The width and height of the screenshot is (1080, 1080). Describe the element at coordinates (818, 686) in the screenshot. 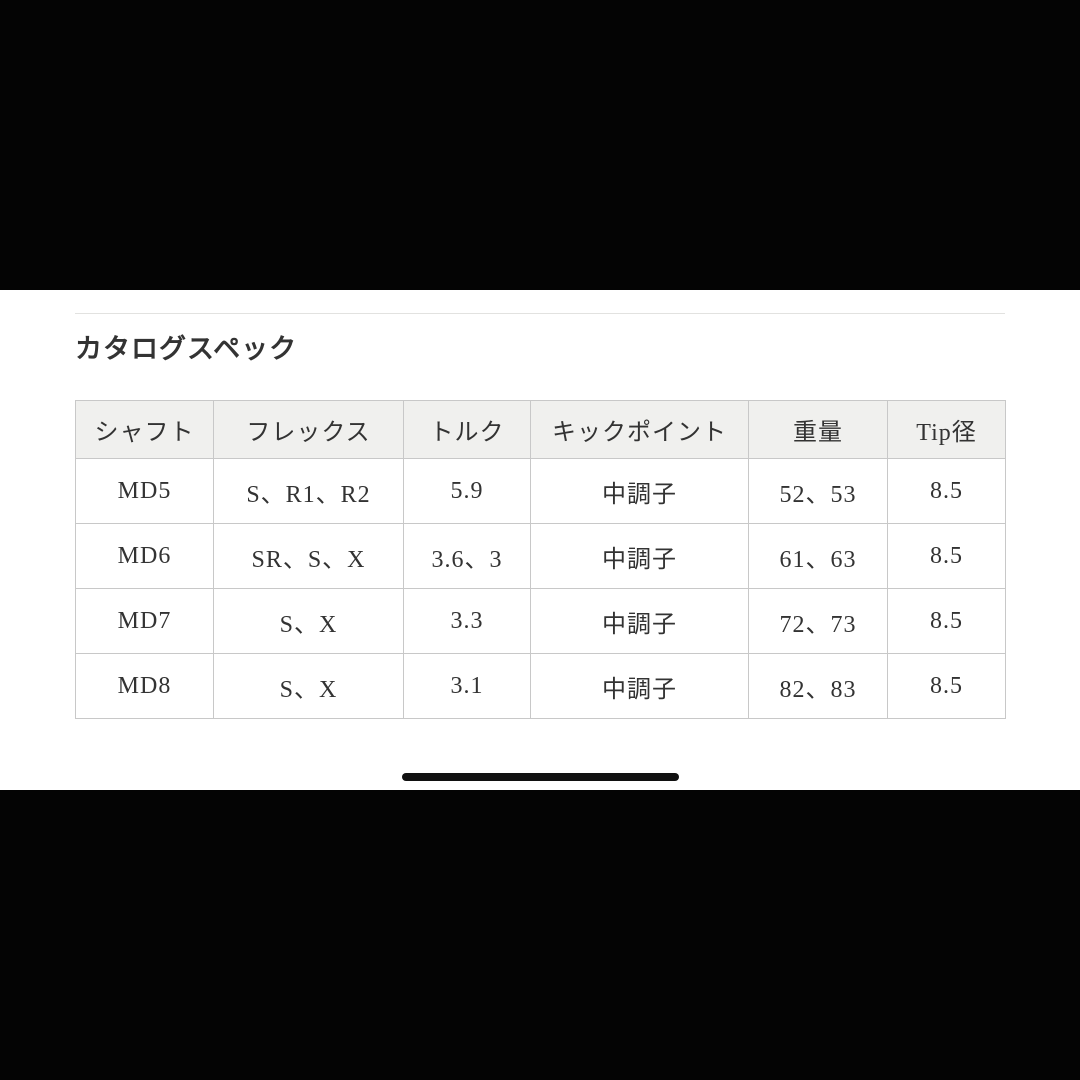

I see `cell-weight: 82、83` at that location.